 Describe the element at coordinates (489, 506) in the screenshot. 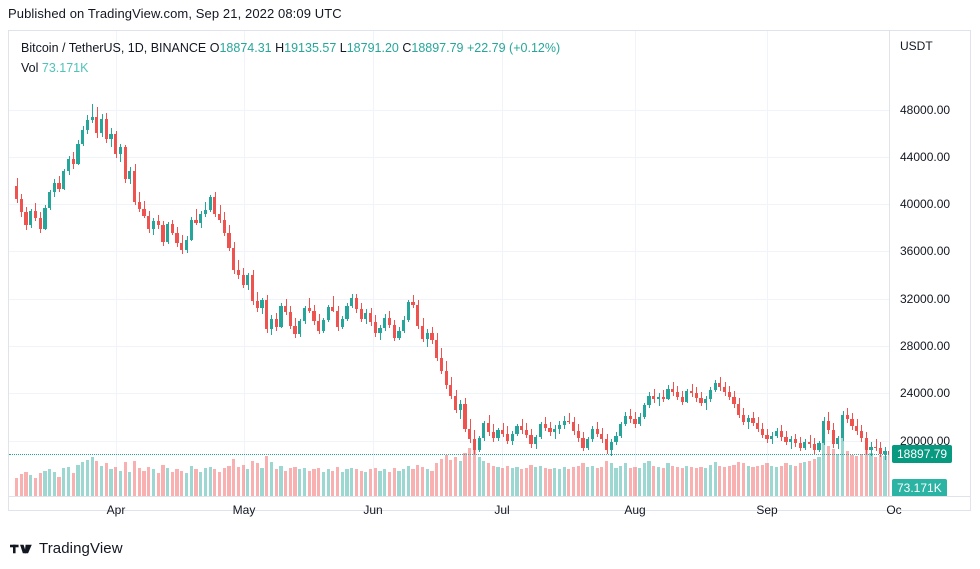

I see `time-axis: Apr May Jun Jul Aug Sep Oc` at that location.